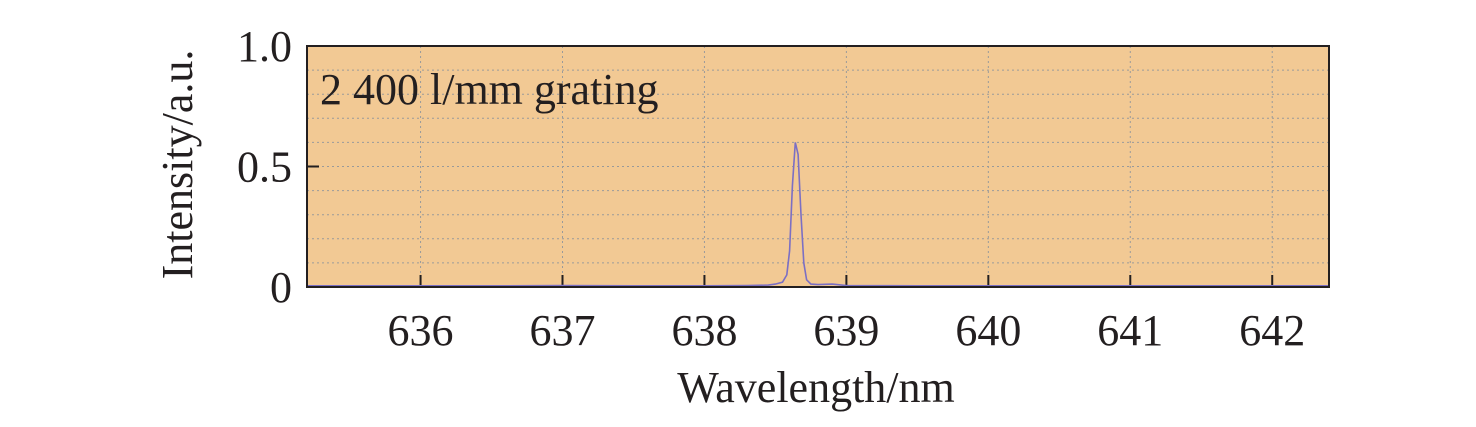  Describe the element at coordinates (563, 330) in the screenshot. I see `x-tick-label: 637` at that location.